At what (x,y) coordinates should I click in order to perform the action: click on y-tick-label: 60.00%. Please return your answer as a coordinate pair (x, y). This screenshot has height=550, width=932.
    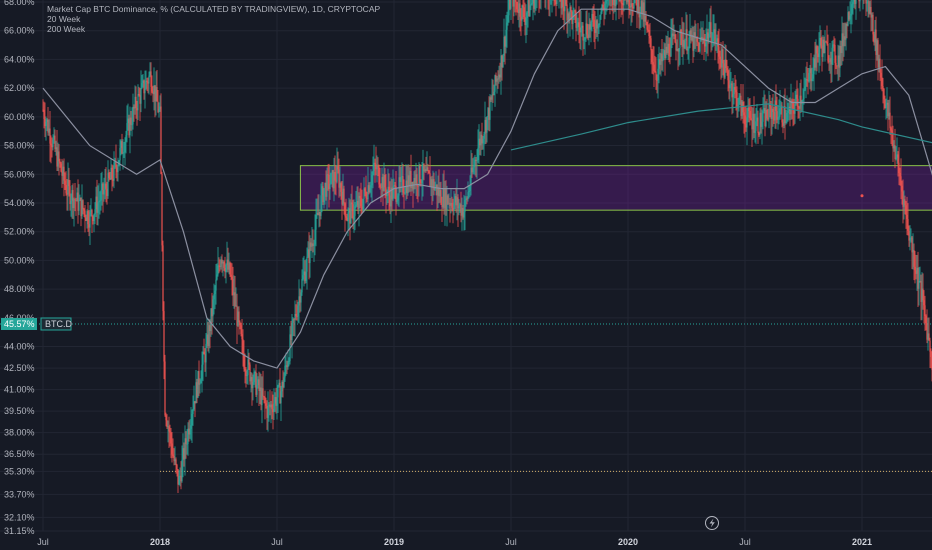
    Looking at the image, I should click on (19, 117).